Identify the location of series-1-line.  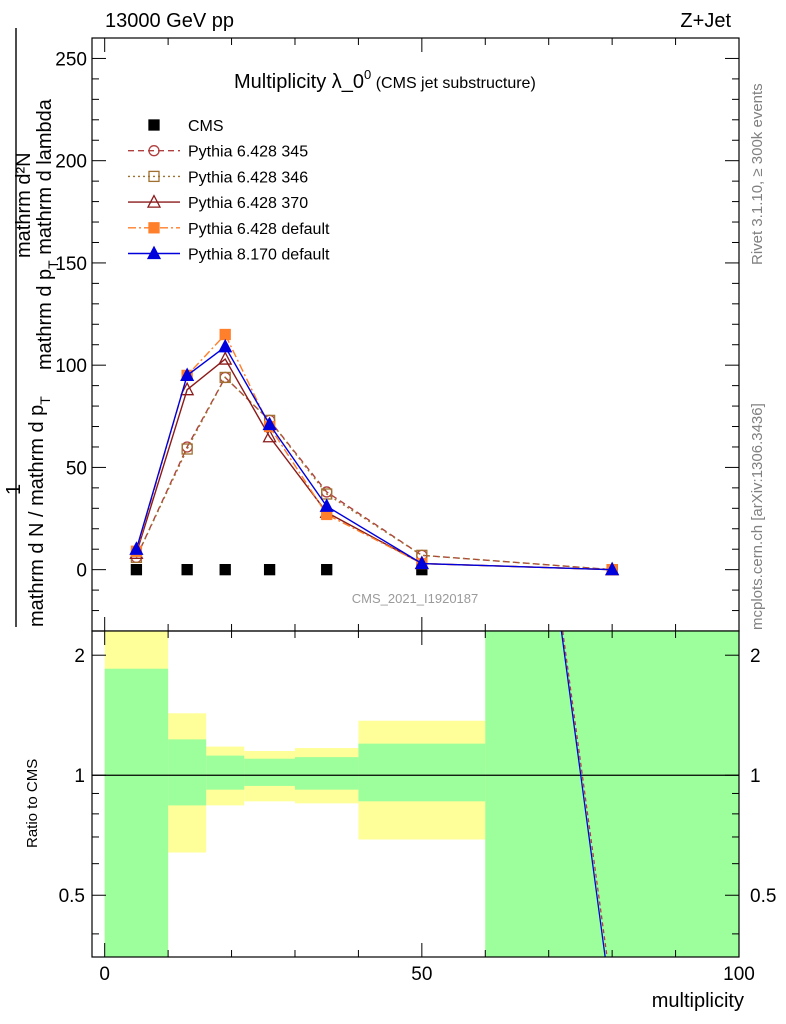
(374, 473).